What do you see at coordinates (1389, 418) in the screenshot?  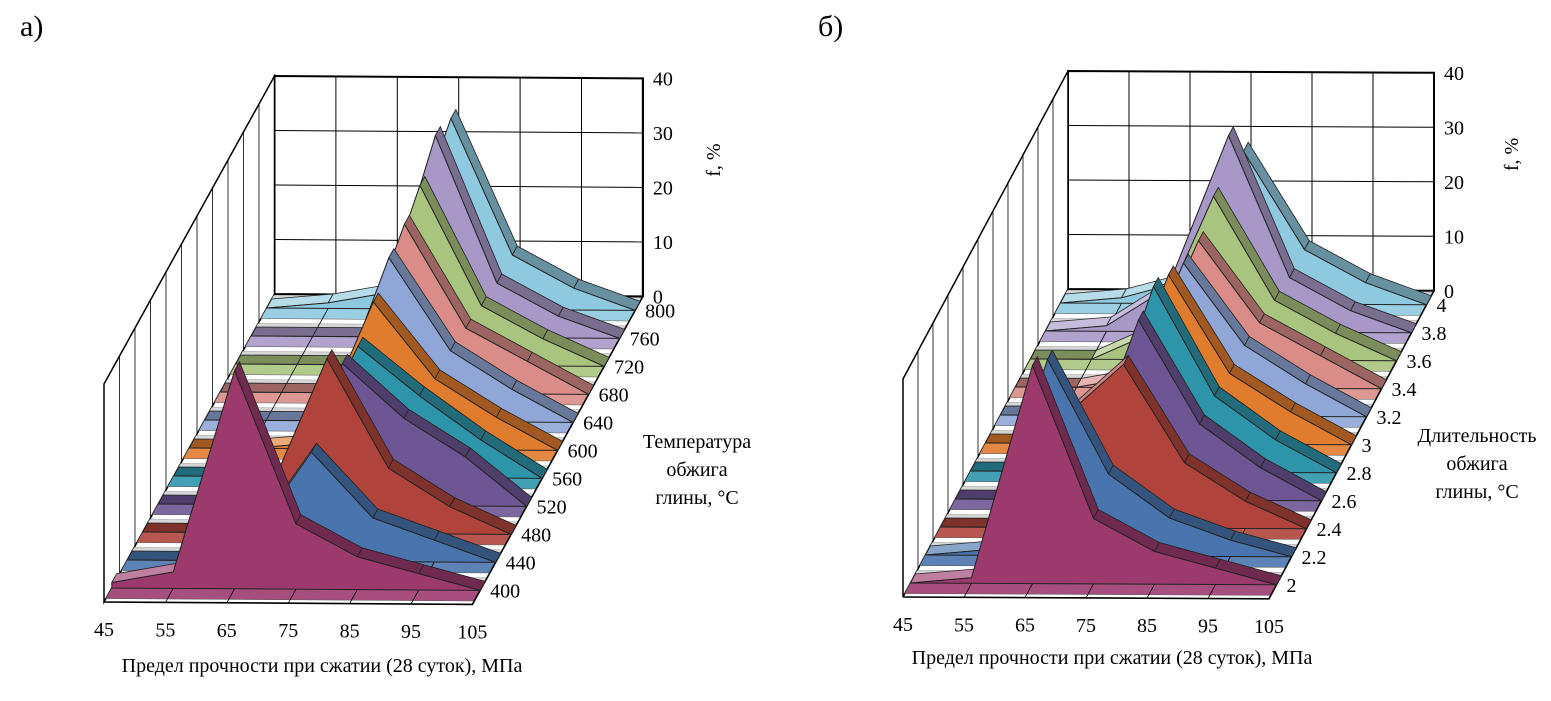 I see `depth-tick-label: 3.2` at bounding box center [1389, 418].